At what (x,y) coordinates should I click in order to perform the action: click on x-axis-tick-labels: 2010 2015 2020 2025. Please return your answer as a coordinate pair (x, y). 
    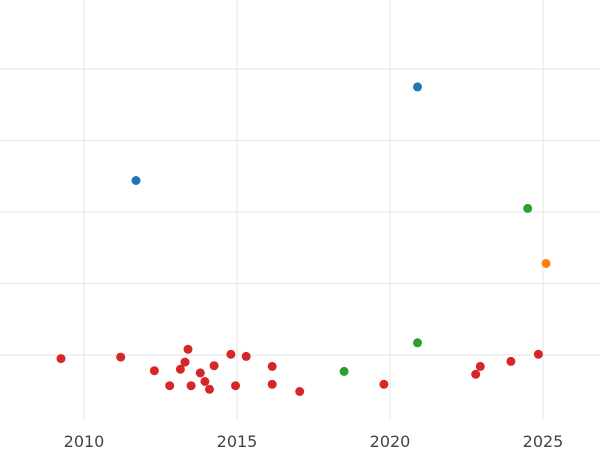
    Looking at the image, I should click on (314, 441).